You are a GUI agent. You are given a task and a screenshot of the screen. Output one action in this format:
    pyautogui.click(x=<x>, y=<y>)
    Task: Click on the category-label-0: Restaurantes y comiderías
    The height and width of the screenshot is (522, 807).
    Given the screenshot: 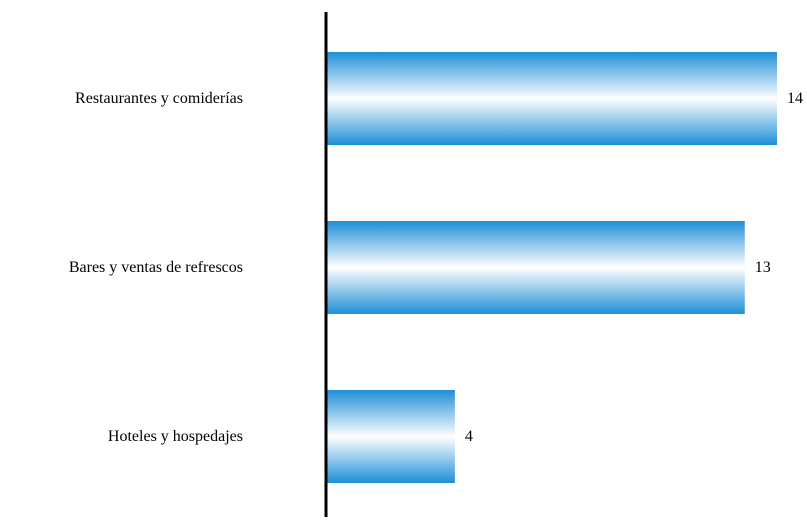 What is the action you would take?
    pyautogui.click(x=159, y=98)
    